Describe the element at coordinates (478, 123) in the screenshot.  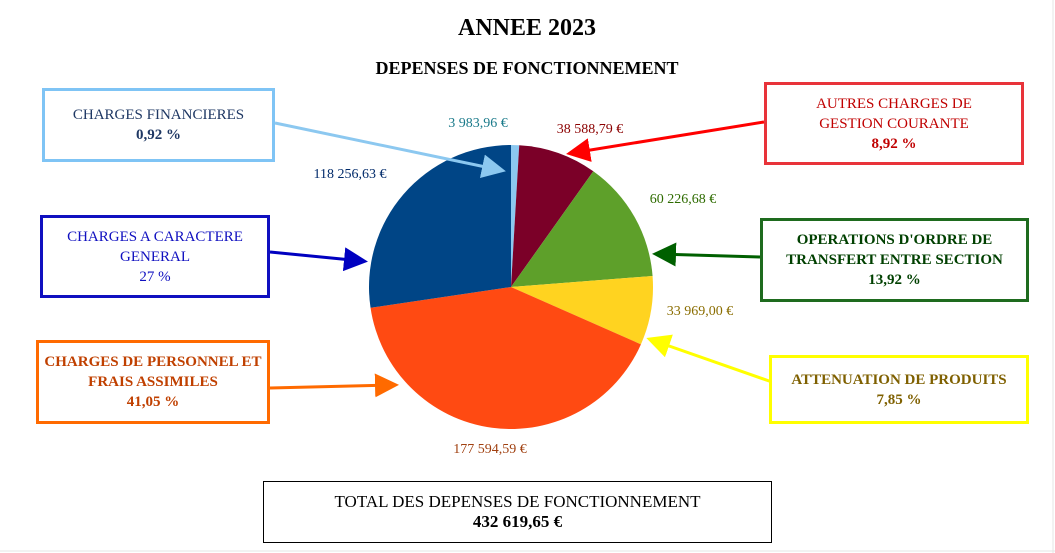
I see `value-label: 3 983,96 €` at that location.